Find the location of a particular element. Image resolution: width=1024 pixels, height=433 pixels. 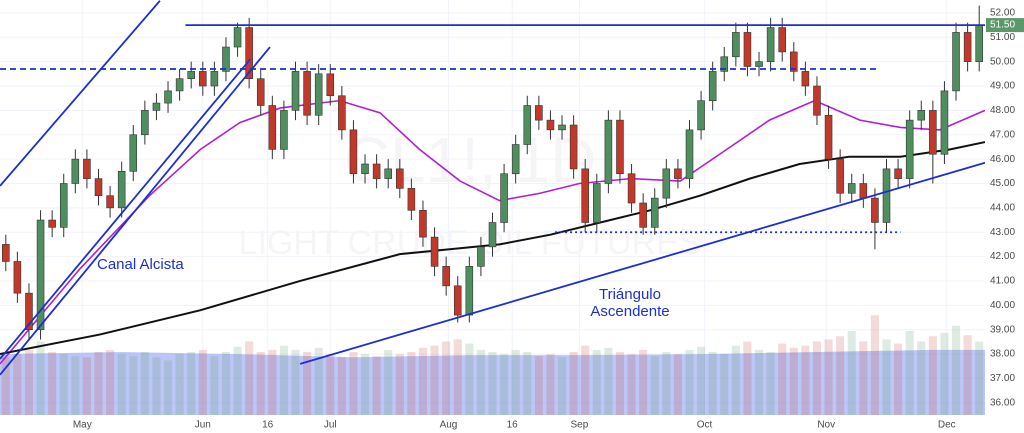

x-tick-label: Jul is located at coordinates (330, 425).